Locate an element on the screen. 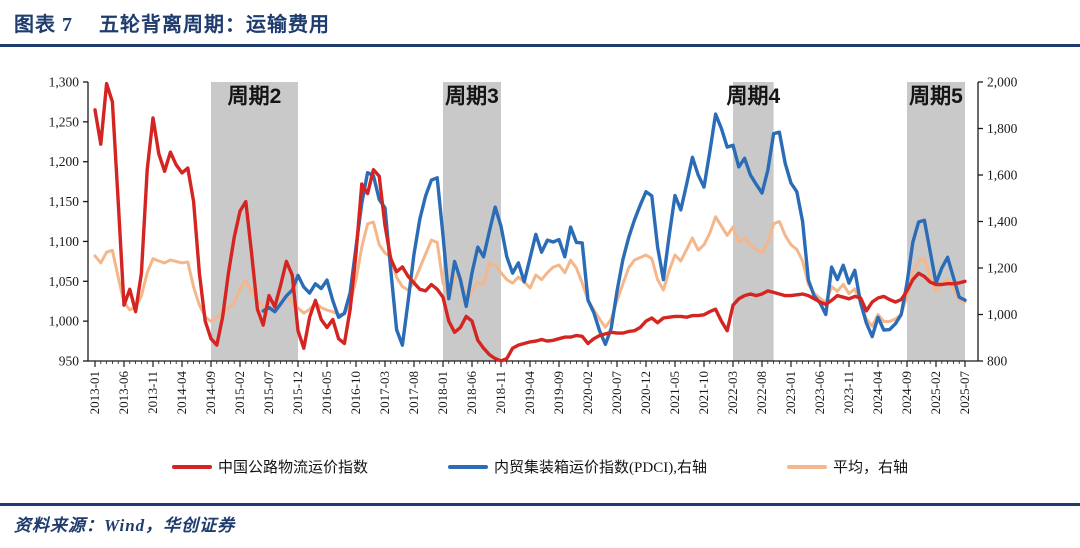  x-tick-label: 2017-08 is located at coordinates (413, 392).